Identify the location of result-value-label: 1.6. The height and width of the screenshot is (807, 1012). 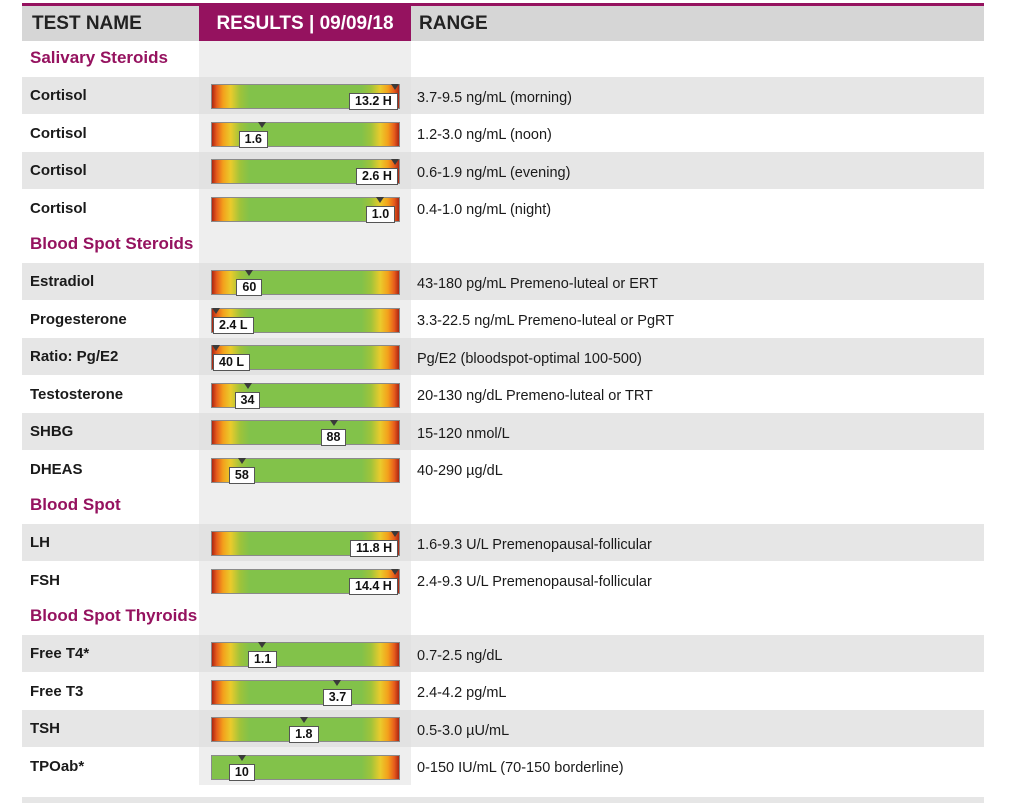
(253, 139).